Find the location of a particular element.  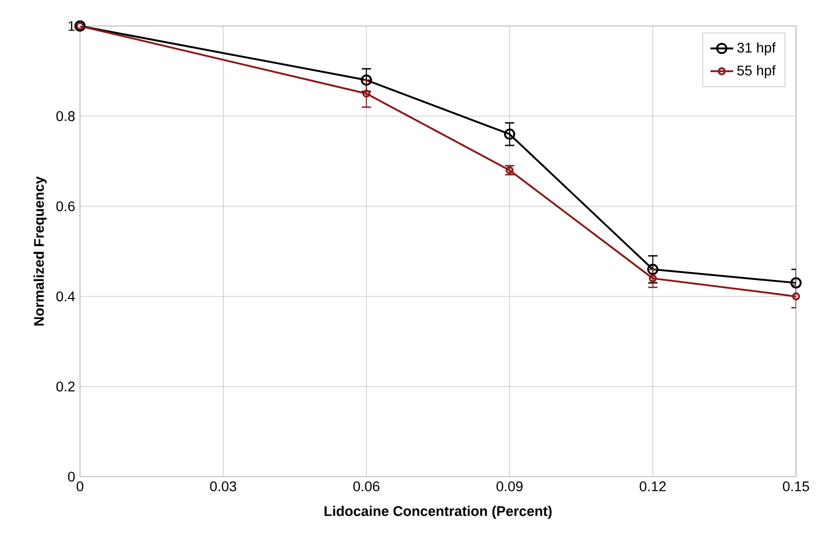

y-tick-label: 0.6 is located at coordinates (65, 206).